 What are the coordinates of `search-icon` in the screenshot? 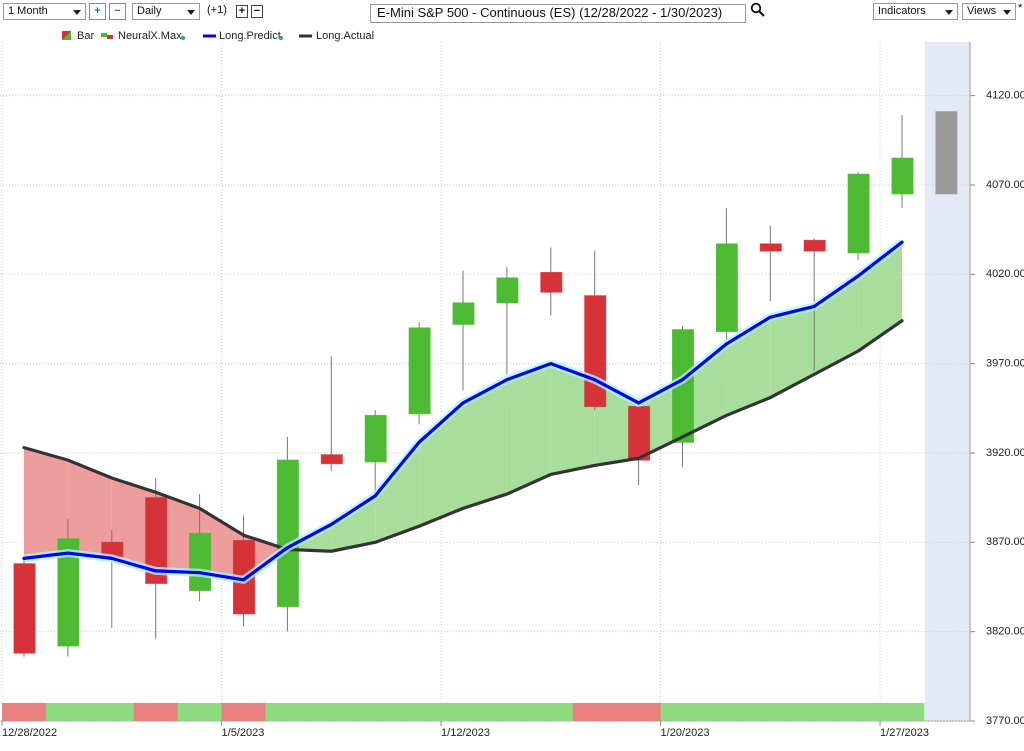 It's located at (758, 10).